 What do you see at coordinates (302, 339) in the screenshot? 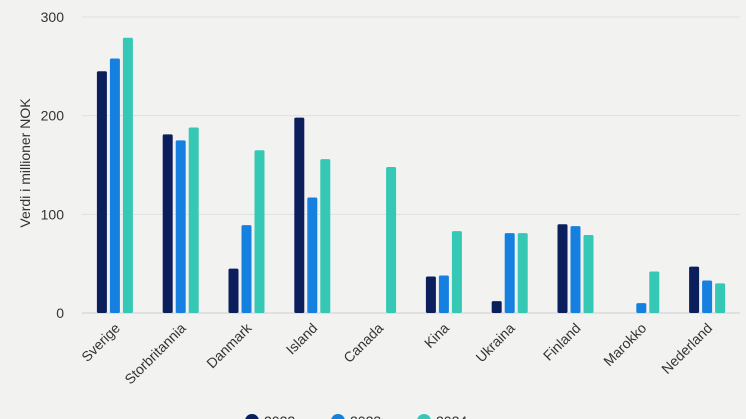
I see `x-tick-label: Island` at bounding box center [302, 339].